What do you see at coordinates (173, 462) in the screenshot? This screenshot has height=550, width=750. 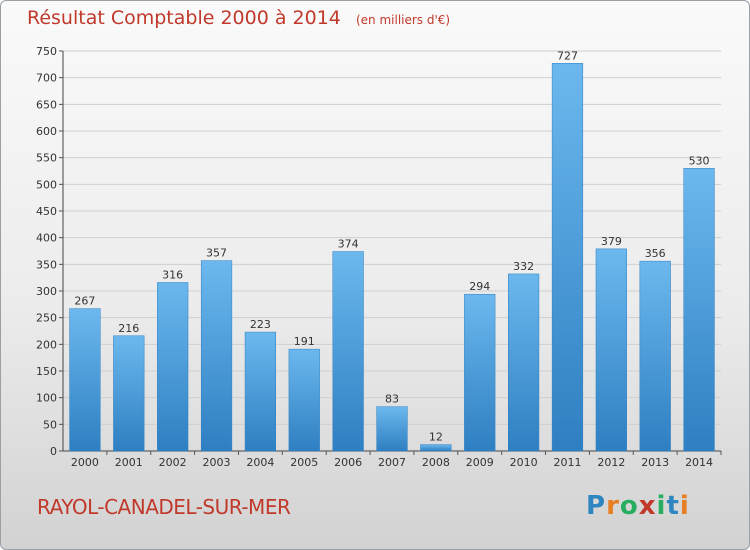 I see `x-tick-label: 2002` at bounding box center [173, 462].